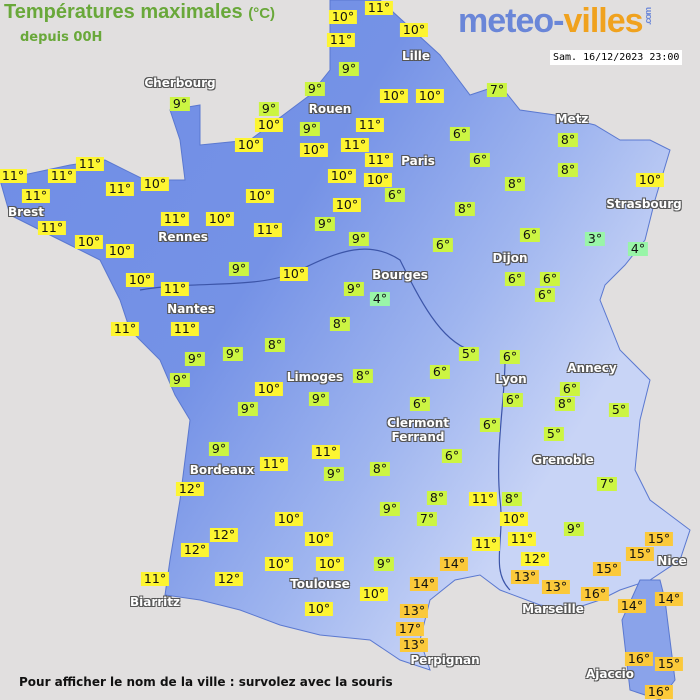 This screenshot has width=700, height=700. What do you see at coordinates (424, 584) in the screenshot?
I see `temperature-label: 14°` at bounding box center [424, 584].